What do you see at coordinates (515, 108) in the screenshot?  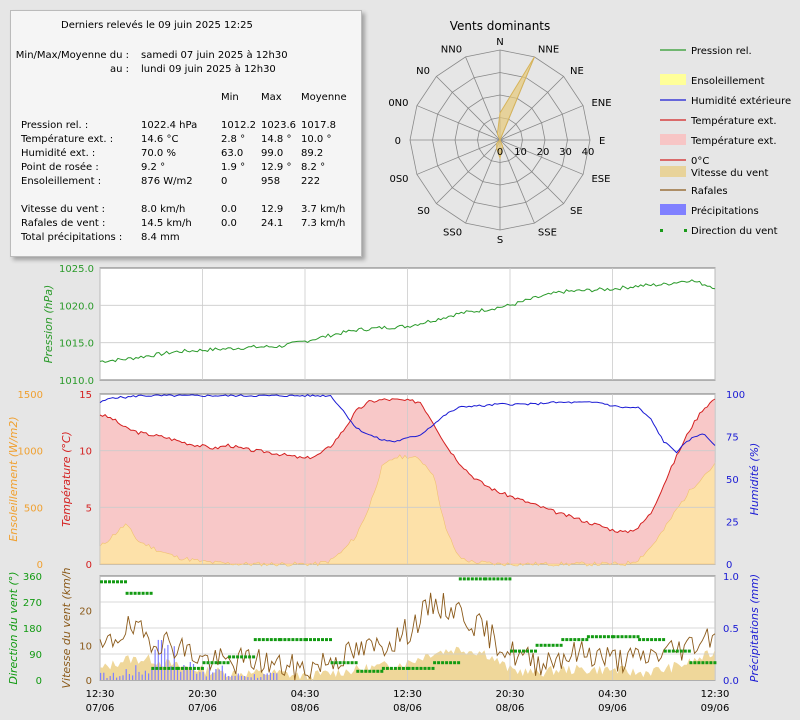 I see `rose-area` at bounding box center [515, 108].